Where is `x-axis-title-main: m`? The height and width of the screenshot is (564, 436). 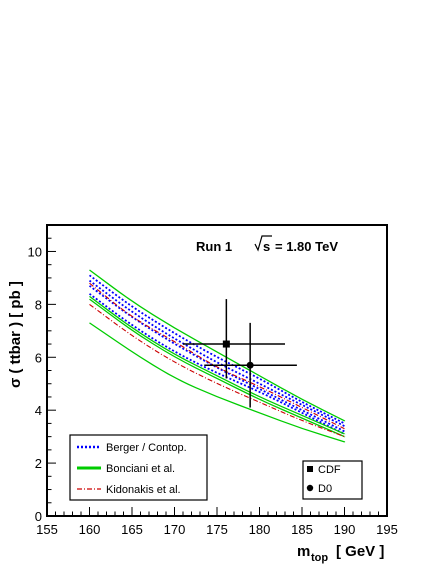 x-axis-title-main: m is located at coordinates (303, 551).